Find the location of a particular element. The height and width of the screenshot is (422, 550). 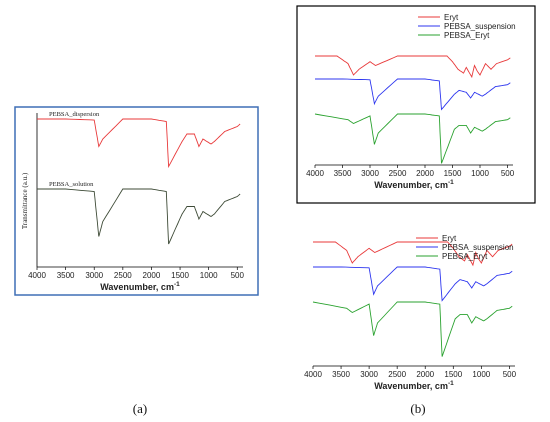

legend-entry: PEBSA_solution is located at coordinates (71, 184).